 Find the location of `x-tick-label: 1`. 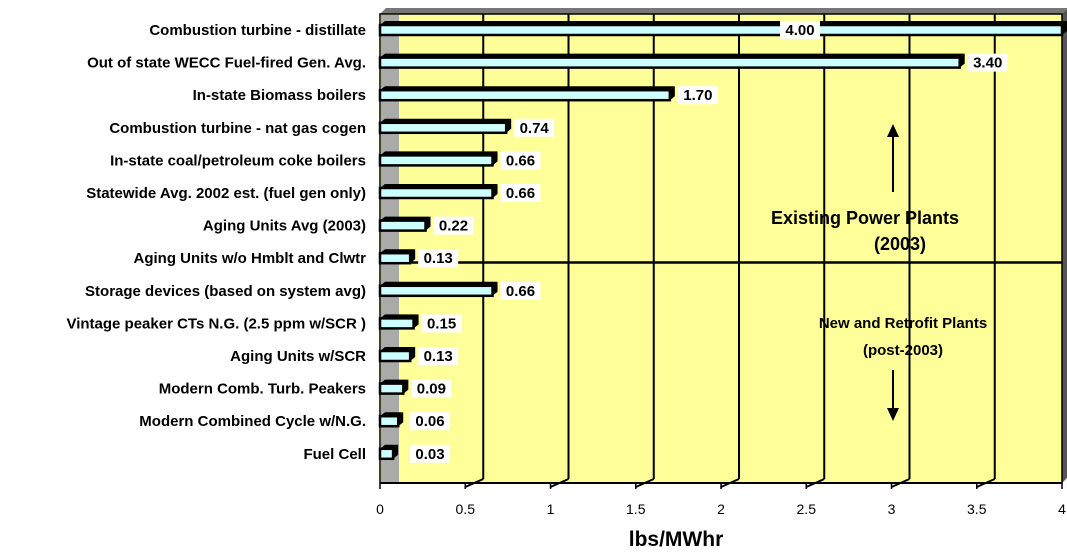

x-tick-label: 1 is located at coordinates (551, 509).